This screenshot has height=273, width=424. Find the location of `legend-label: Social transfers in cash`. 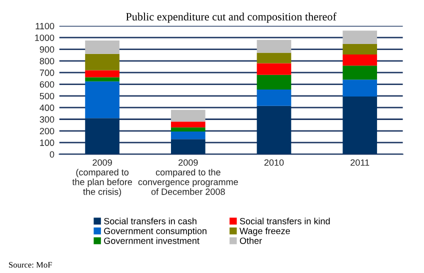

legend-label: Social transfers in cash is located at coordinates (150, 221).